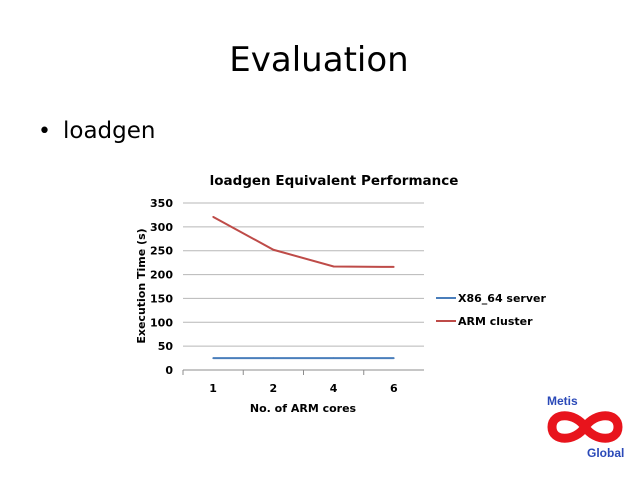 The image size is (638, 478). I want to click on logo-top-text: Metis, so click(562, 401).